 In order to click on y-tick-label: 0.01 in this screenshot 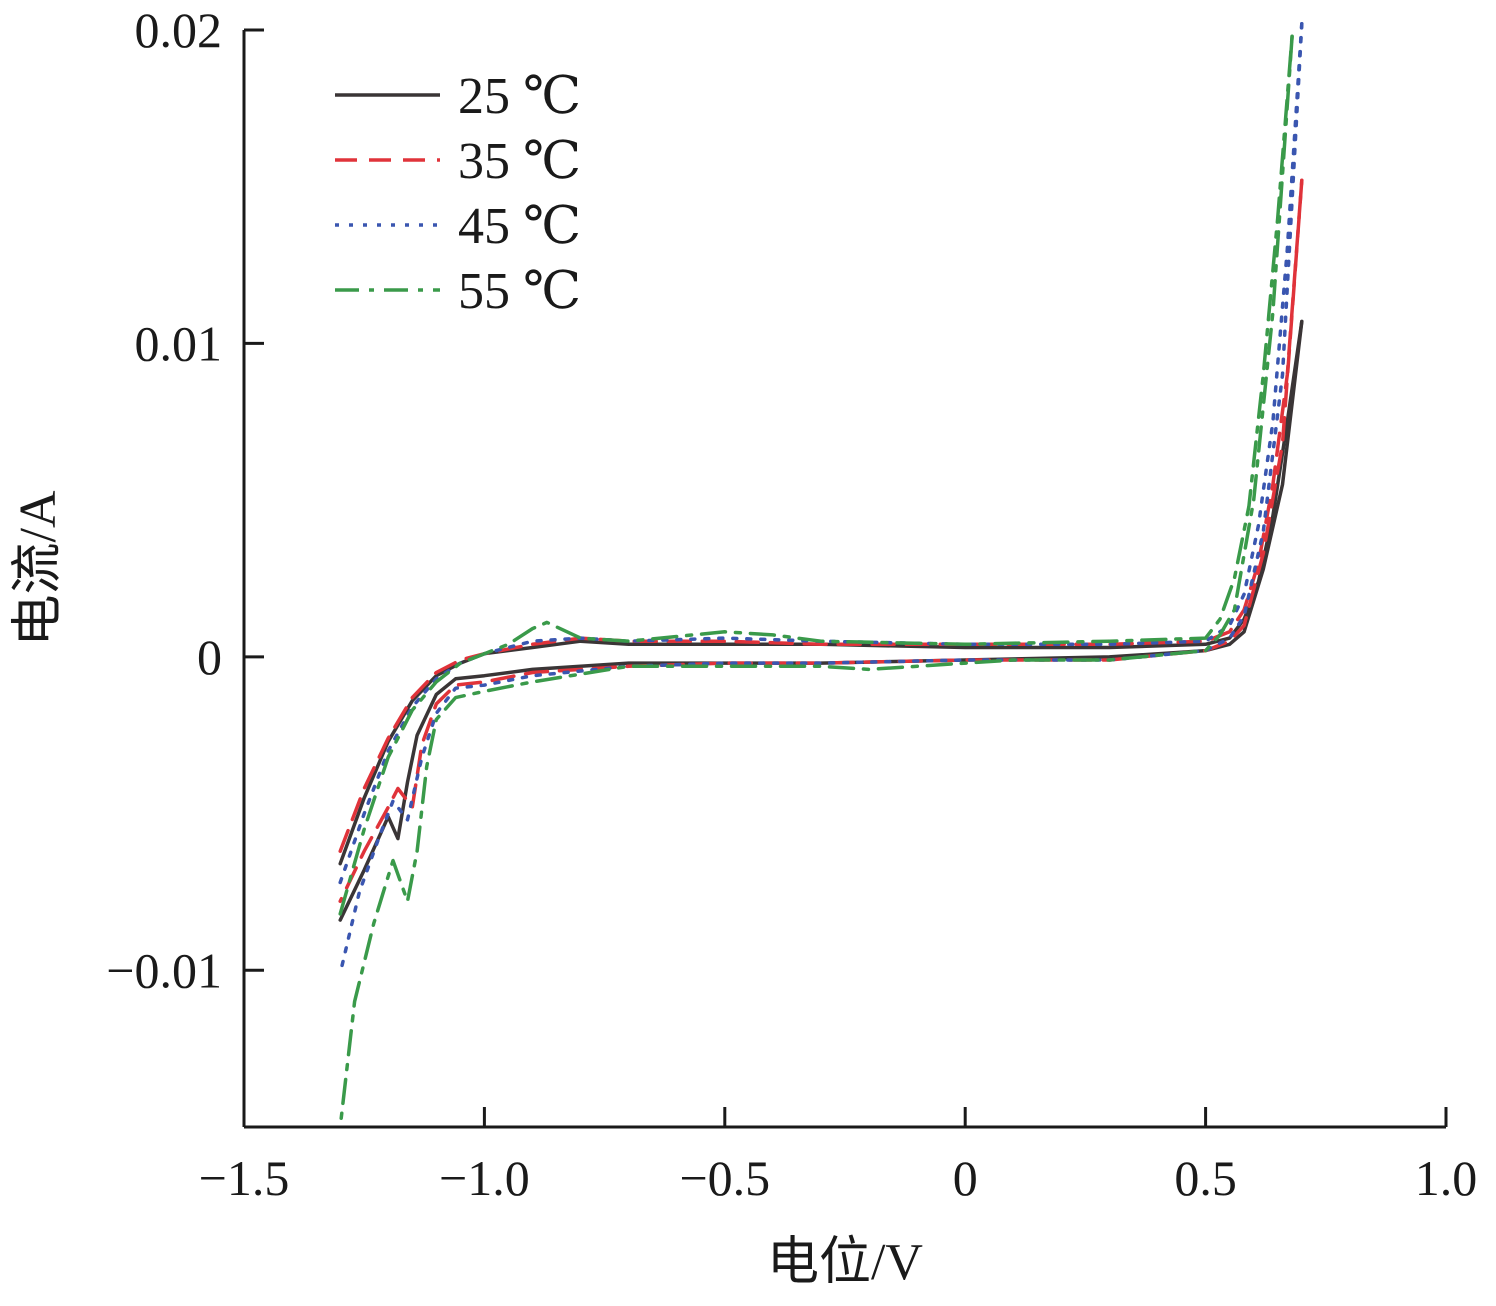, I will do `click(179, 343)`.